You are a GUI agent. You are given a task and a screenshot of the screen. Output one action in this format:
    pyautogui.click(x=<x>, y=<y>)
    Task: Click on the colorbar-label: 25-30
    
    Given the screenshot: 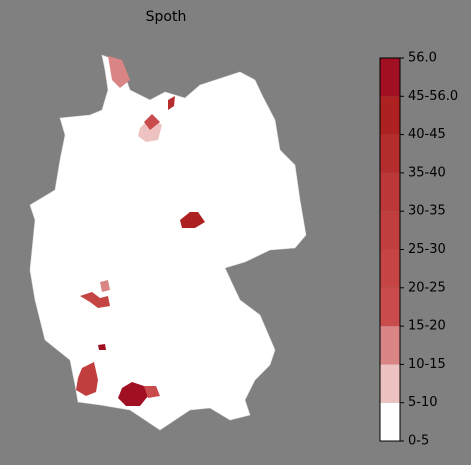 What is the action you would take?
    pyautogui.click(x=427, y=249)
    